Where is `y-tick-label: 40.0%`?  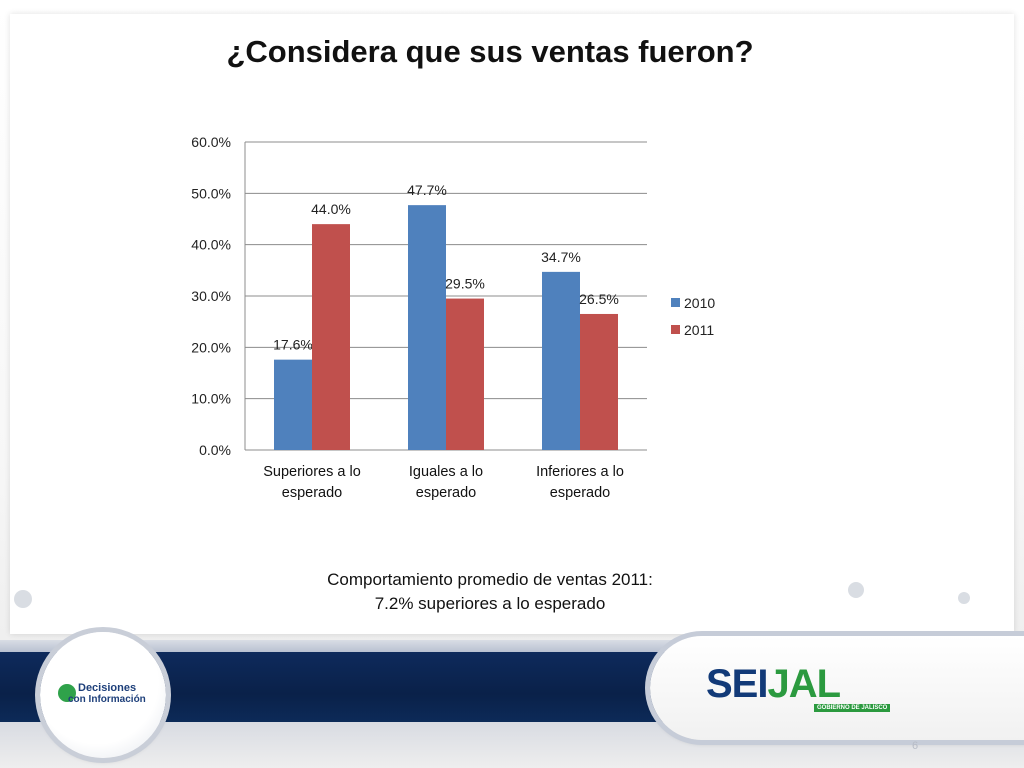 y-tick-label: 40.0% is located at coordinates (211, 245).